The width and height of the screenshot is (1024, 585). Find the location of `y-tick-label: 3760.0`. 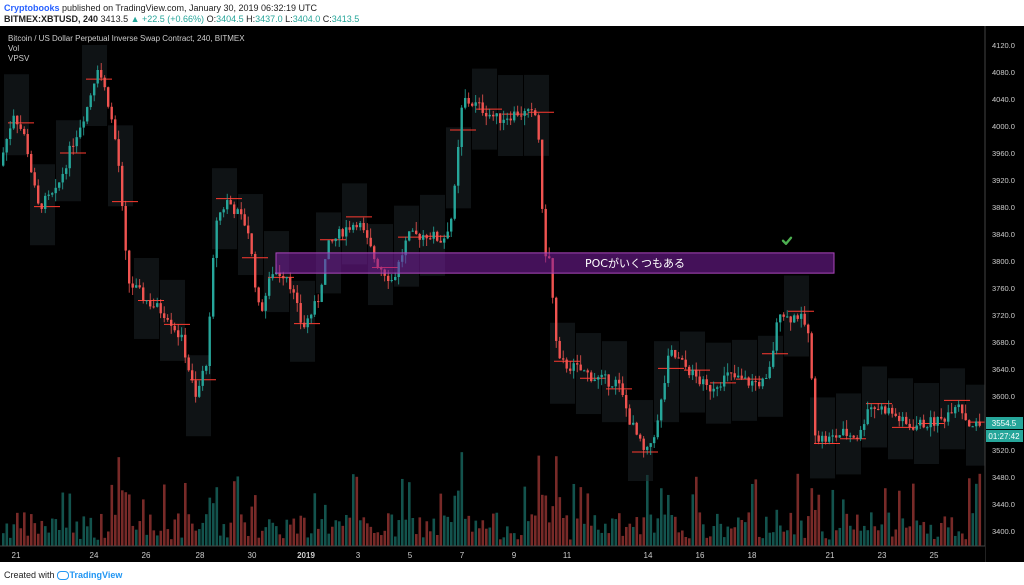

y-tick-label: 3760.0 is located at coordinates (1003, 288).